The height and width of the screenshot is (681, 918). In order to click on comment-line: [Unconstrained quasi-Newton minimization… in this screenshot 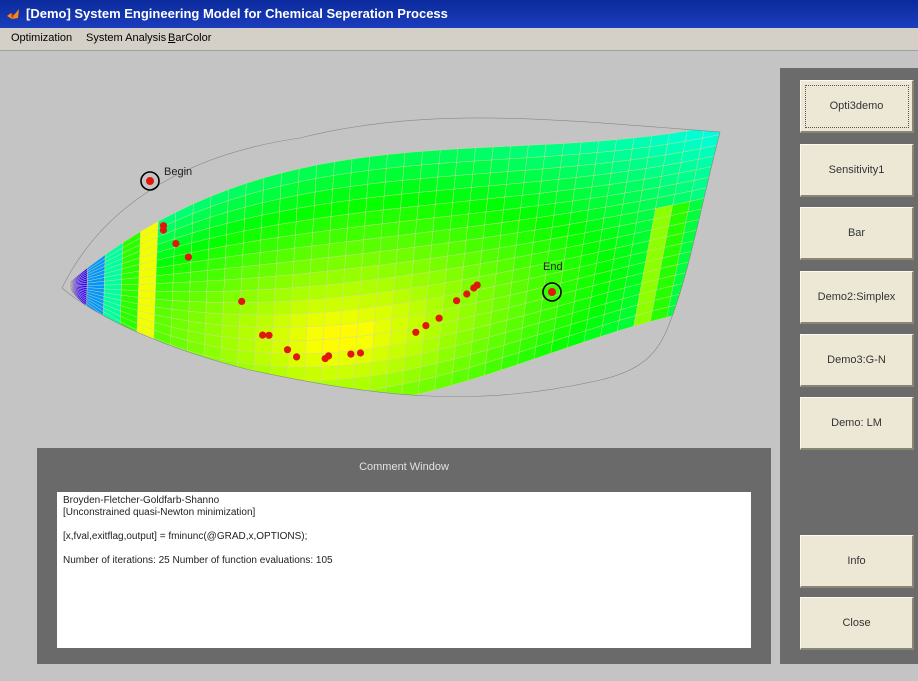, I will do `click(159, 512)`.